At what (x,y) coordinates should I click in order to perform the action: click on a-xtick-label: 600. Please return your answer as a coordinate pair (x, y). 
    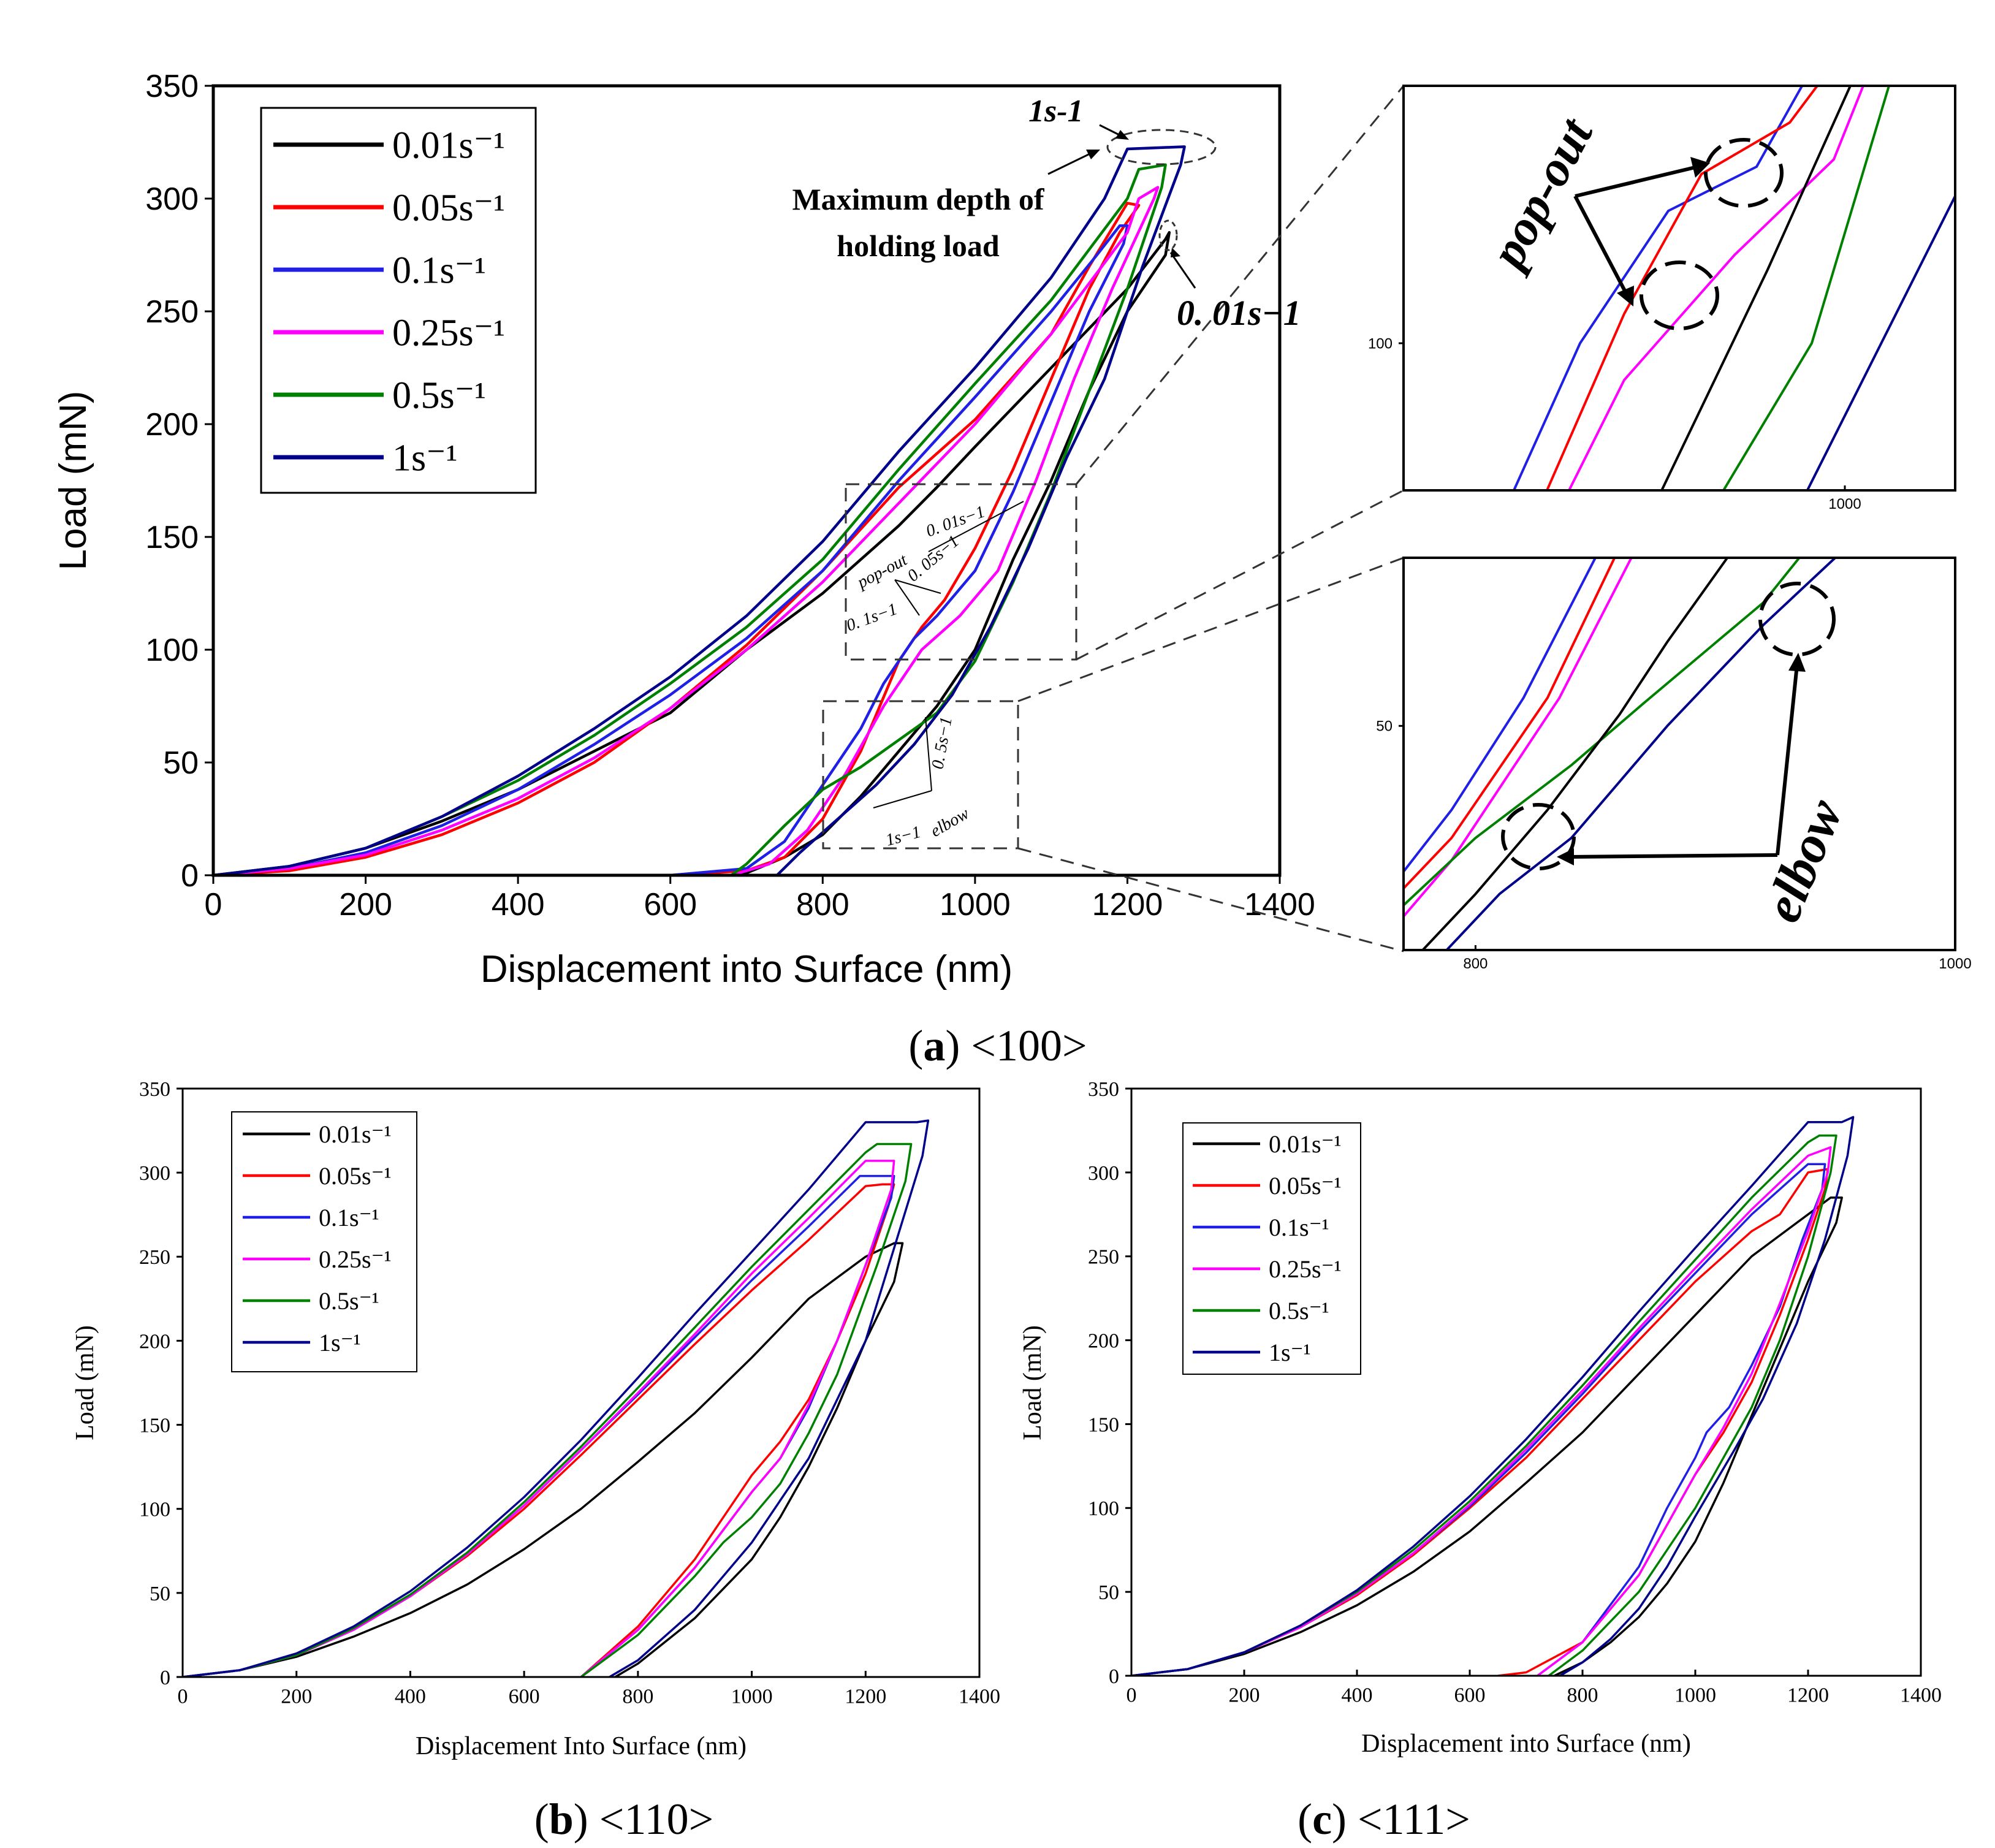
    Looking at the image, I should click on (670, 904).